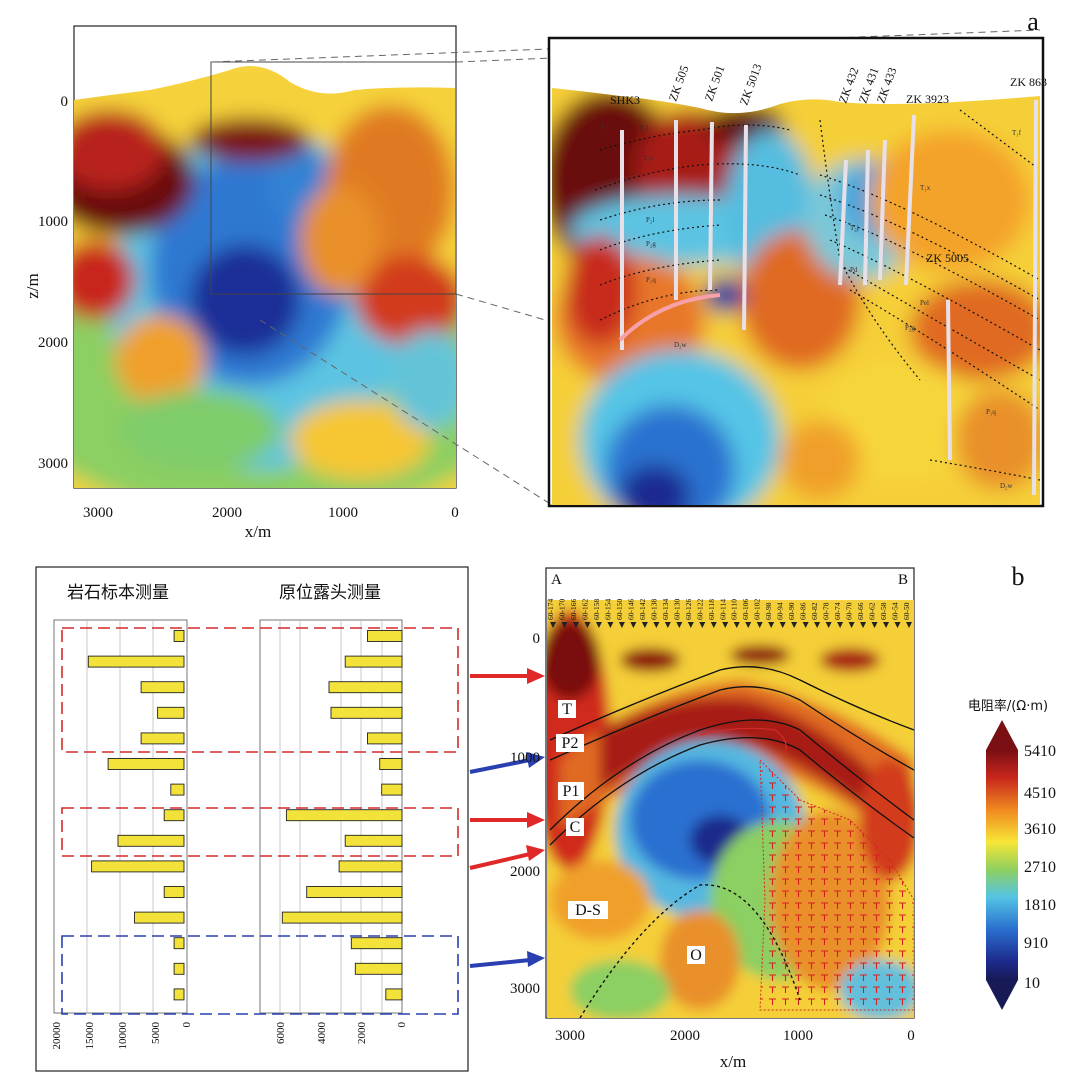  What do you see at coordinates (187, 1025) in the screenshot?
I see `hist-left-tick: 0` at bounding box center [187, 1025].